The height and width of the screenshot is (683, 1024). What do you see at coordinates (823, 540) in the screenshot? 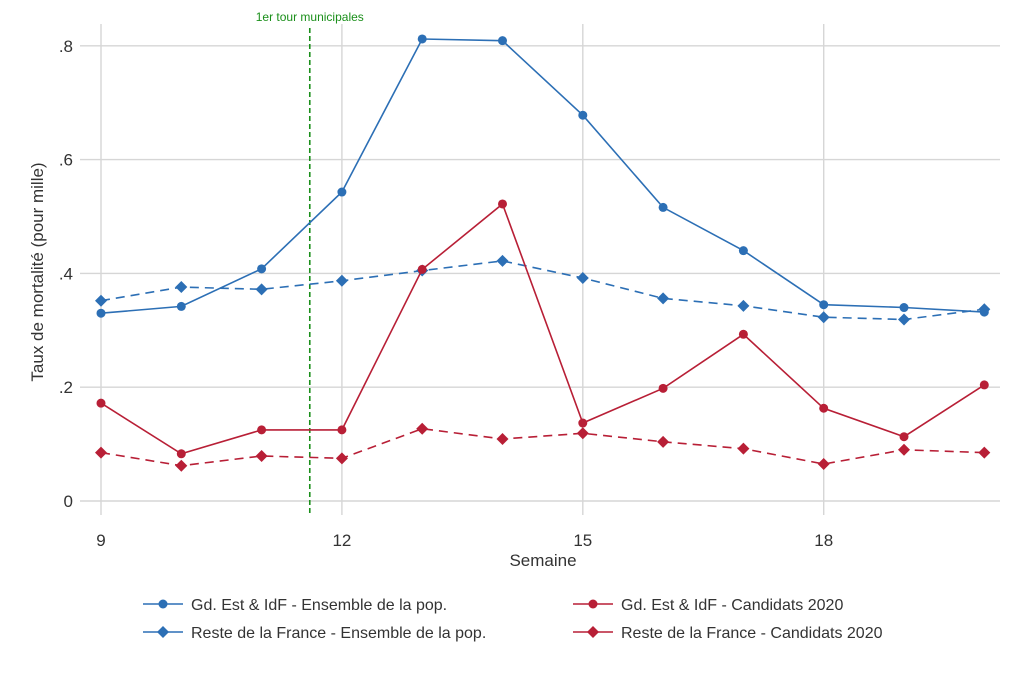
I see `x-tick-label: 18` at bounding box center [823, 540].